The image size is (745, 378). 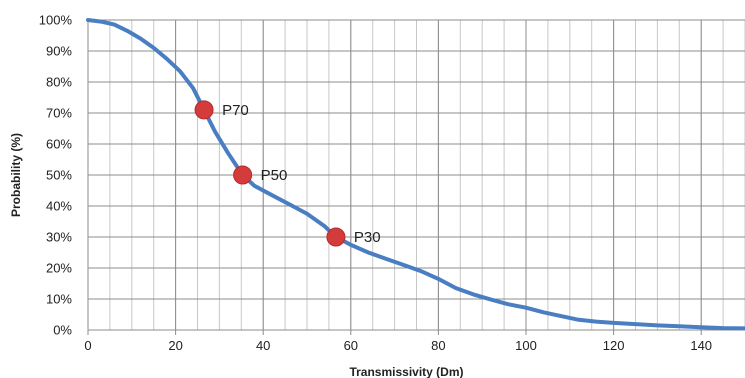 What do you see at coordinates (263, 345) in the screenshot?
I see `x-tick-label: 40` at bounding box center [263, 345].